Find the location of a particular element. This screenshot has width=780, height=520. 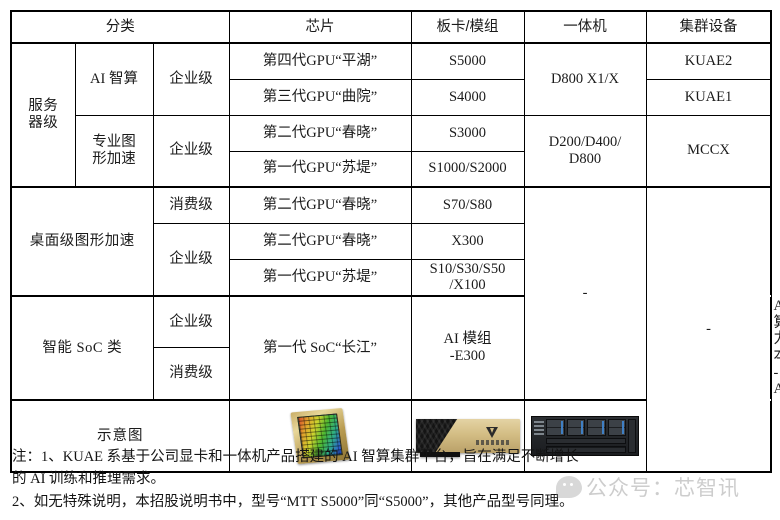

footnote-1-line2: 的 AI 训练和推理需求。 is located at coordinates (89, 479).